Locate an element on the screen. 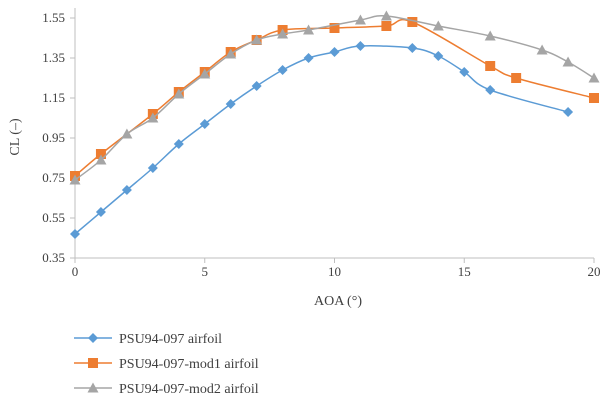  legend-item-3: PSU94-097-mod2 airfoil is located at coordinates (166, 389).